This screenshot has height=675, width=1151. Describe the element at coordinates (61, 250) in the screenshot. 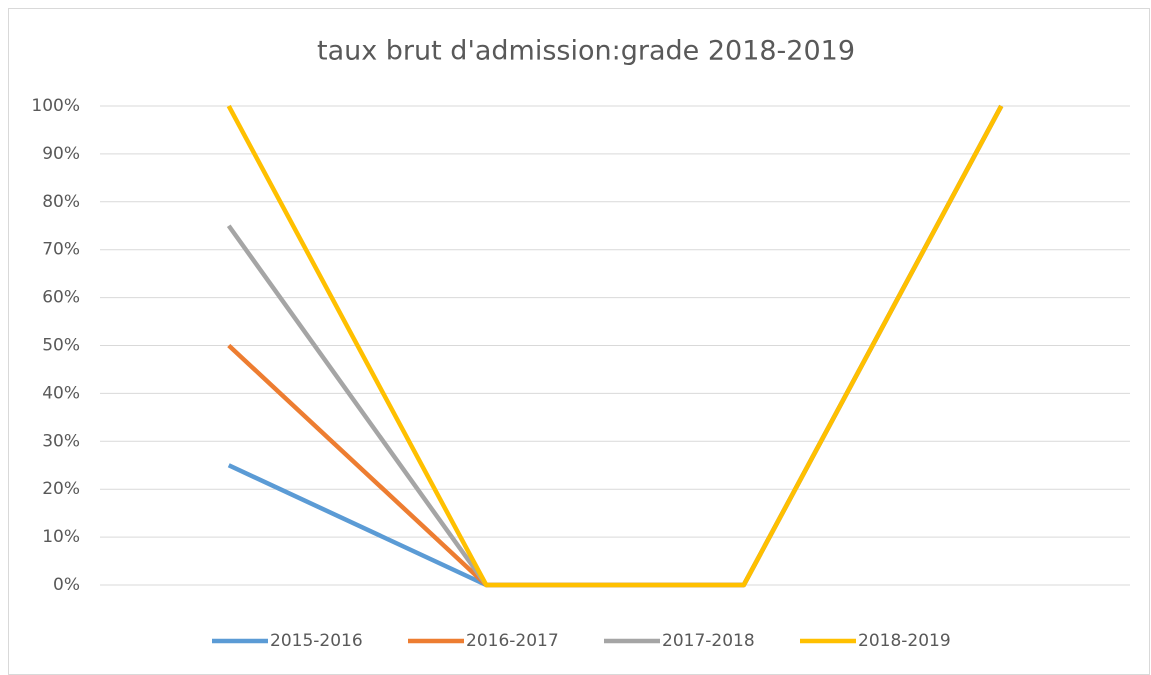

I see `y-tick-label: 70%` at that location.